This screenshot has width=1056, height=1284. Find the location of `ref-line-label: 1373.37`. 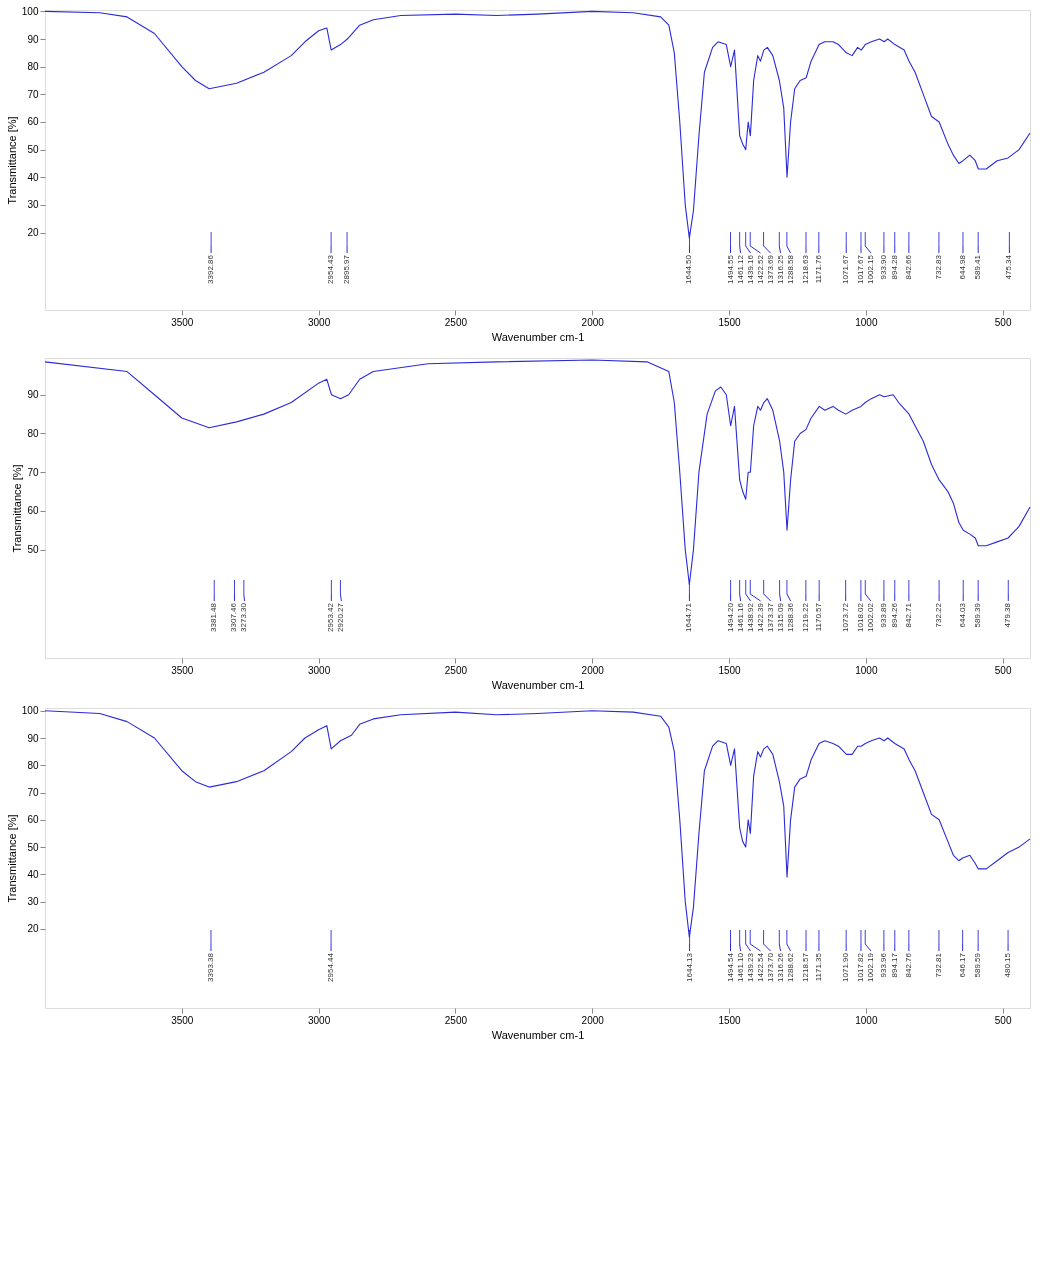

ref-line-label: 1373.37 is located at coordinates (770, 617).